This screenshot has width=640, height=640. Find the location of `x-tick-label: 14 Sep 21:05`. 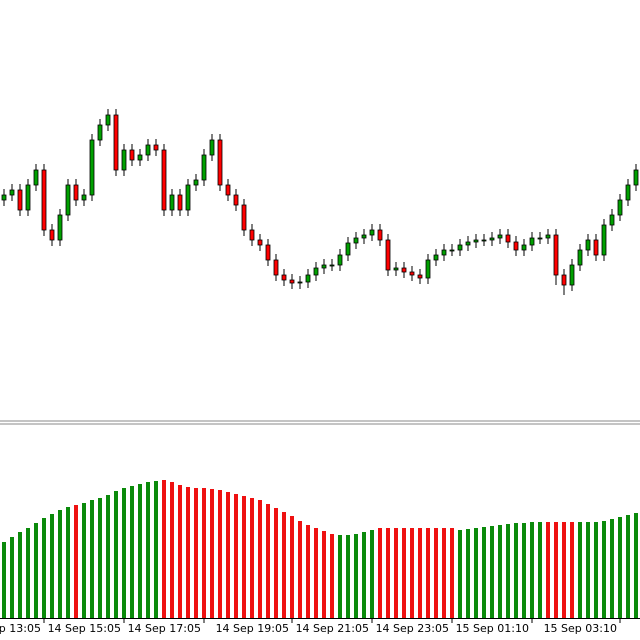

x-tick-label: 14 Sep 21:05 is located at coordinates (332, 628).